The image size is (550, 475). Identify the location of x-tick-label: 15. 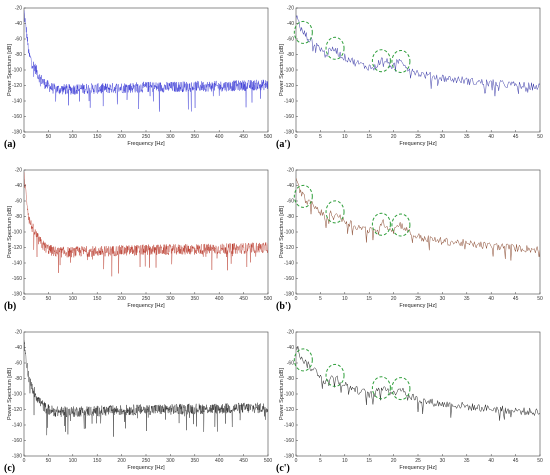
(369, 299).